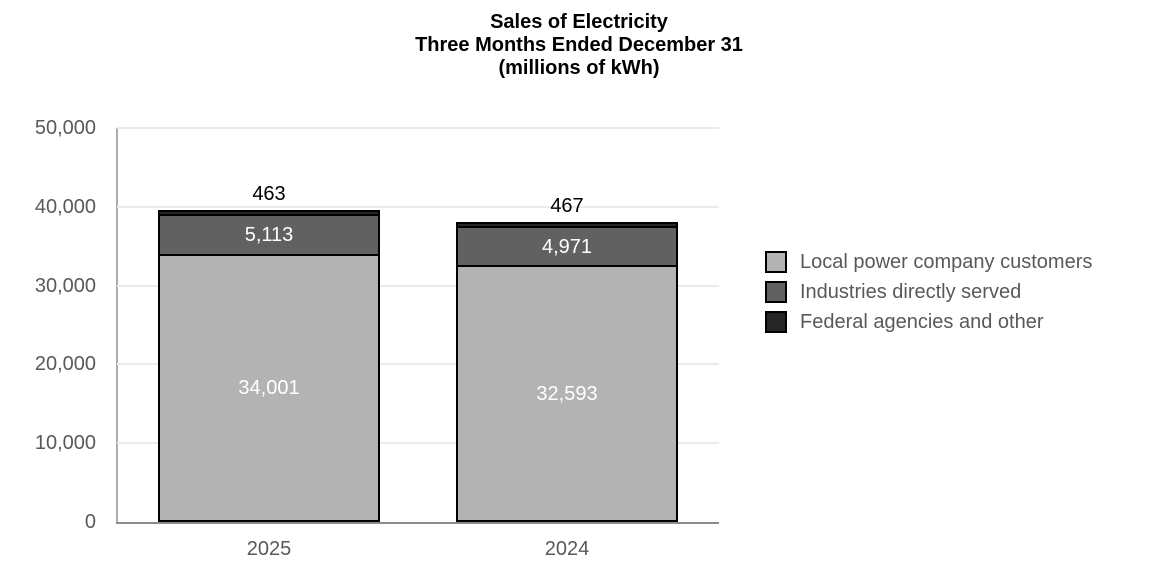 Image resolution: width=1158 pixels, height=586 pixels. What do you see at coordinates (65, 364) in the screenshot?
I see `y-axis-tick-label: 20,000` at bounding box center [65, 364].